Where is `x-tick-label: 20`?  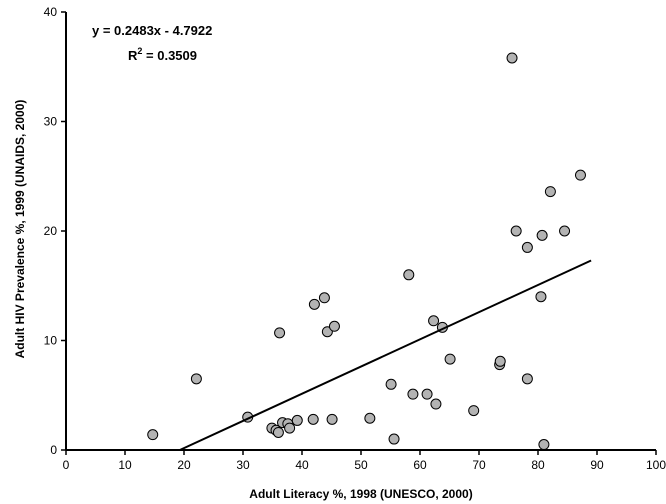
x-tick-label: 20 is located at coordinates (184, 465).